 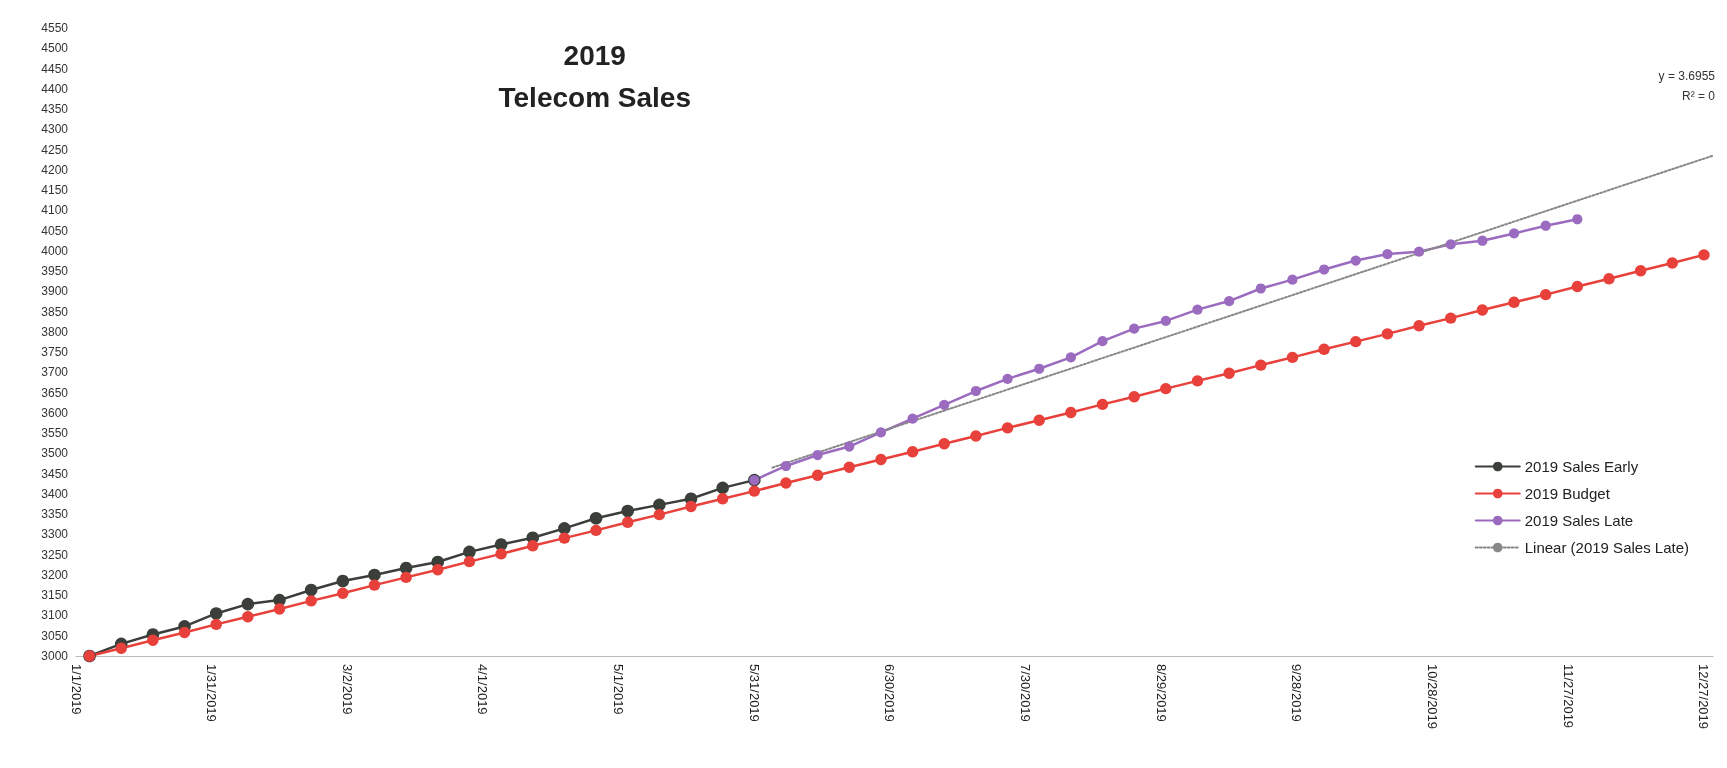 I want to click on y-tick-label: 3450, so click(x=55, y=473).